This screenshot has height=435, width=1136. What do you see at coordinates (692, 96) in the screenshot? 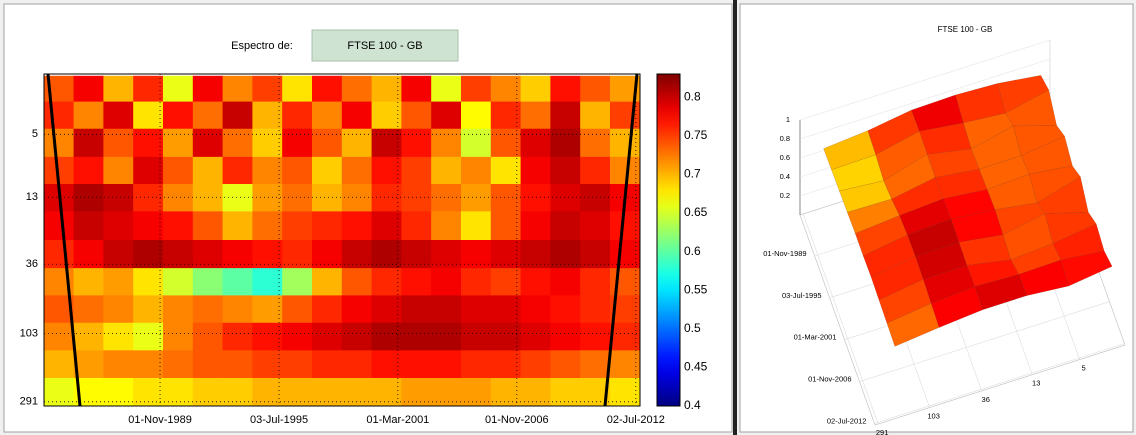
I see `colorbar-label: 0.8` at bounding box center [692, 96].